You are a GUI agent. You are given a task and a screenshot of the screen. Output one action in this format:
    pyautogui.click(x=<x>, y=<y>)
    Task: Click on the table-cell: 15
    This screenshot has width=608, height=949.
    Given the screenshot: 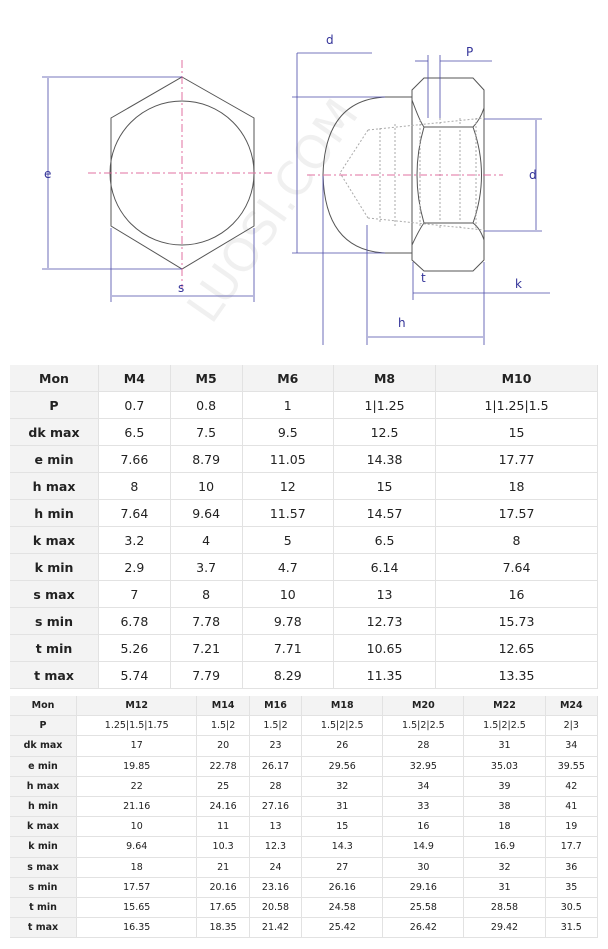 What is the action you would take?
    pyautogui.click(x=385, y=486)
    